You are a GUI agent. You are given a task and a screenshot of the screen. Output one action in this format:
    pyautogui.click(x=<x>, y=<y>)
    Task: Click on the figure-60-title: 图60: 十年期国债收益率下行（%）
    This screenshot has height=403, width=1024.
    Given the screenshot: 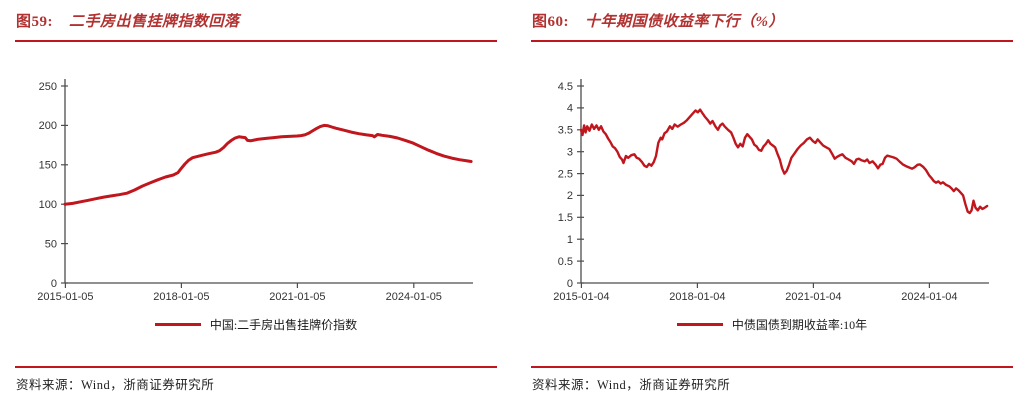 What is the action you would take?
    pyautogui.click(x=658, y=20)
    